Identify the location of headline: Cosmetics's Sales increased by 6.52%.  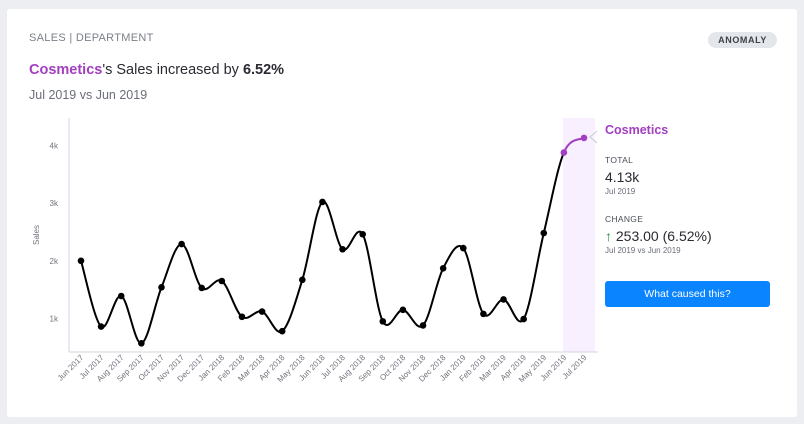
(156, 70).